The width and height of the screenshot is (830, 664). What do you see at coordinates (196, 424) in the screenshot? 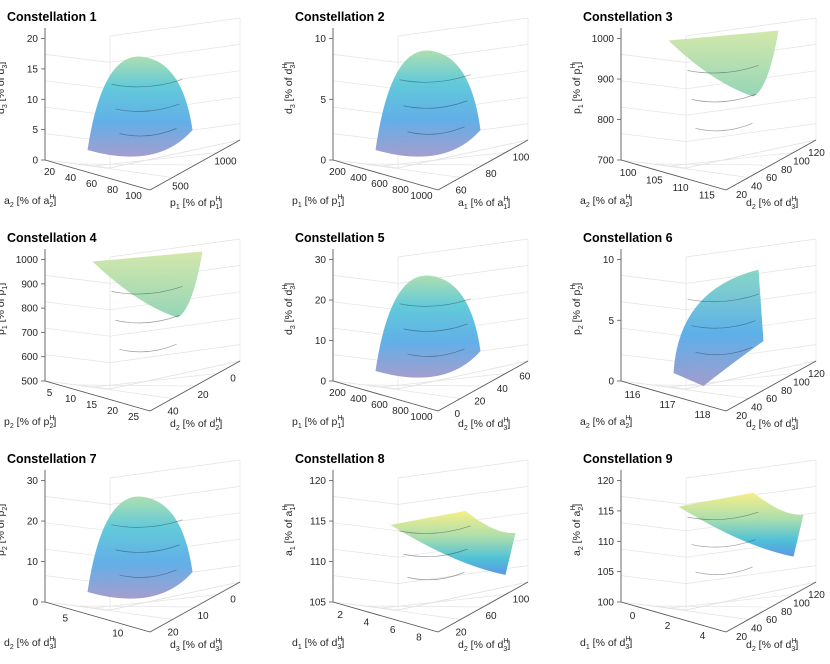
I see `y-axis-label: d2 [% of dH 2]` at bounding box center [196, 424].